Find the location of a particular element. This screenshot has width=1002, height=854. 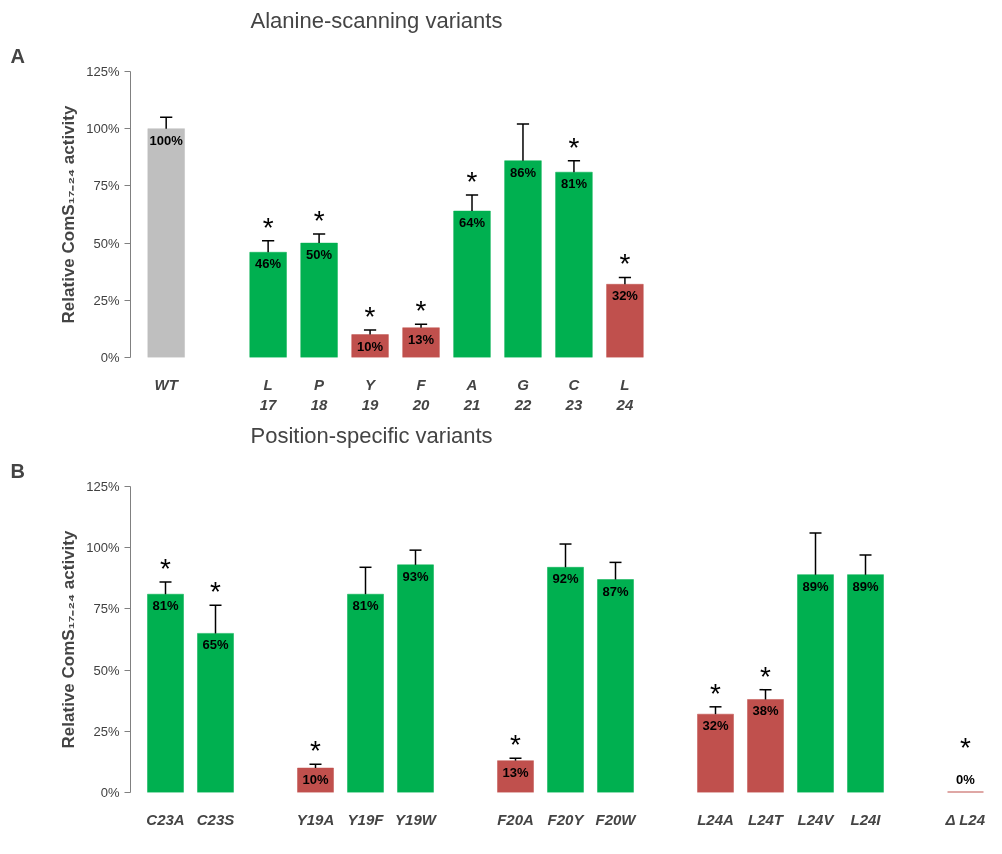

x-tick-label: Y19W is located at coordinates (416, 819).